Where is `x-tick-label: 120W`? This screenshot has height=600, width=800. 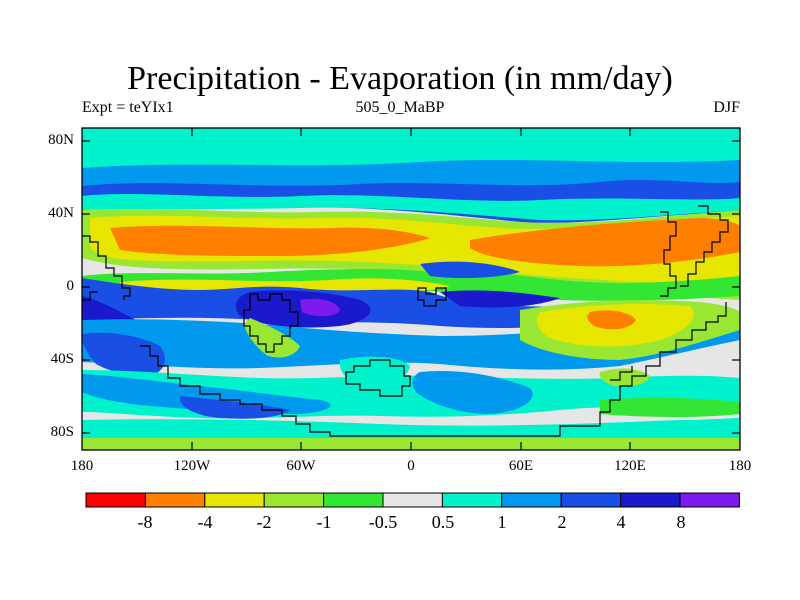 x-tick-label: 120W is located at coordinates (192, 466).